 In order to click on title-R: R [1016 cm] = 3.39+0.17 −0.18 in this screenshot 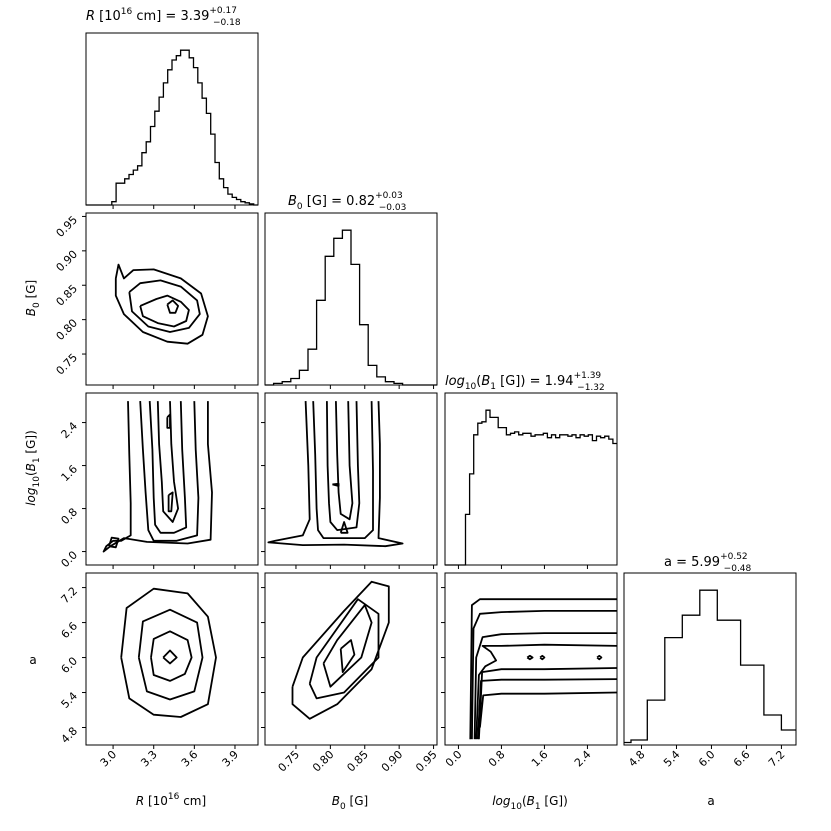, I will do `click(163, 17)`.